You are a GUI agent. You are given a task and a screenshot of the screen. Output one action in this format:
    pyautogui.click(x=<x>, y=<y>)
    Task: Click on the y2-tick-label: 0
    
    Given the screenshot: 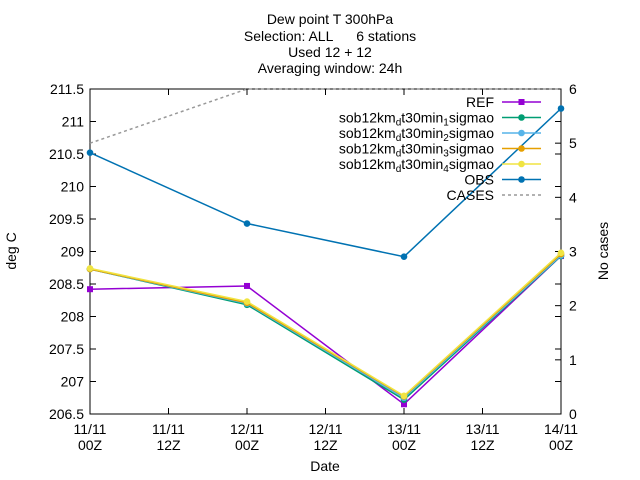 What is the action you would take?
    pyautogui.click(x=573, y=414)
    